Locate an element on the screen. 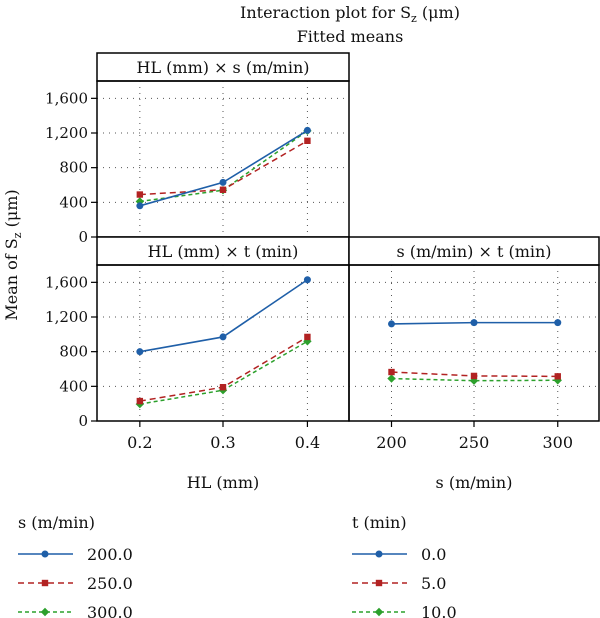 This screenshot has width=600, height=618. legend-2: t (min) 0.0 5.0 10.0 is located at coordinates (404, 565).